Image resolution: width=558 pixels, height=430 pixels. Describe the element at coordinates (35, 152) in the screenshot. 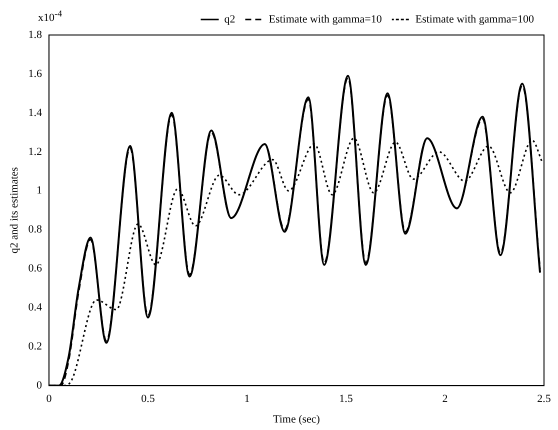

I see `y-tick-label: 1.2` at that location.